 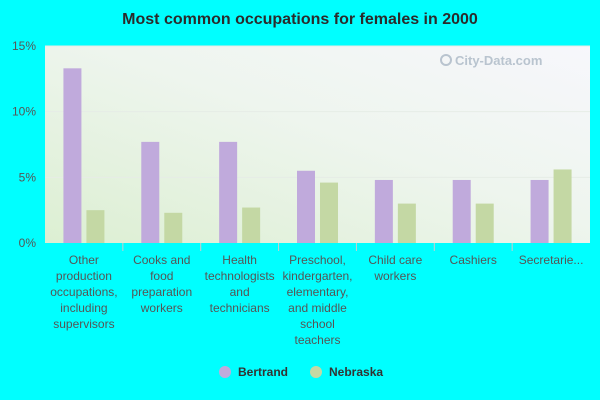 I want to click on x-tick-label: Child care workers, so click(x=395, y=268).